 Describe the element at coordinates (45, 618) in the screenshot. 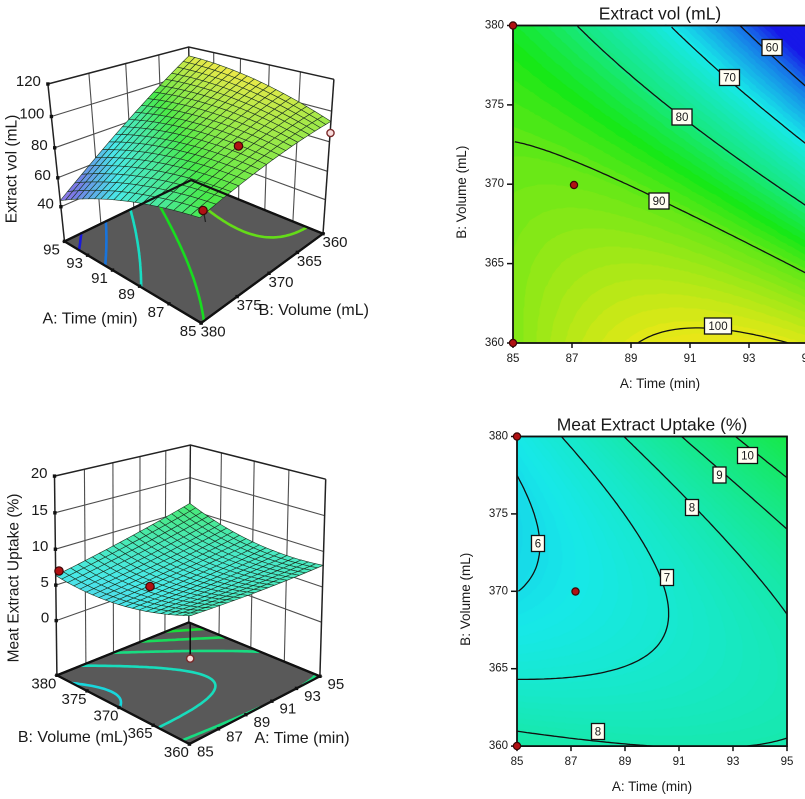

I see `svg-text: 0` at that location.